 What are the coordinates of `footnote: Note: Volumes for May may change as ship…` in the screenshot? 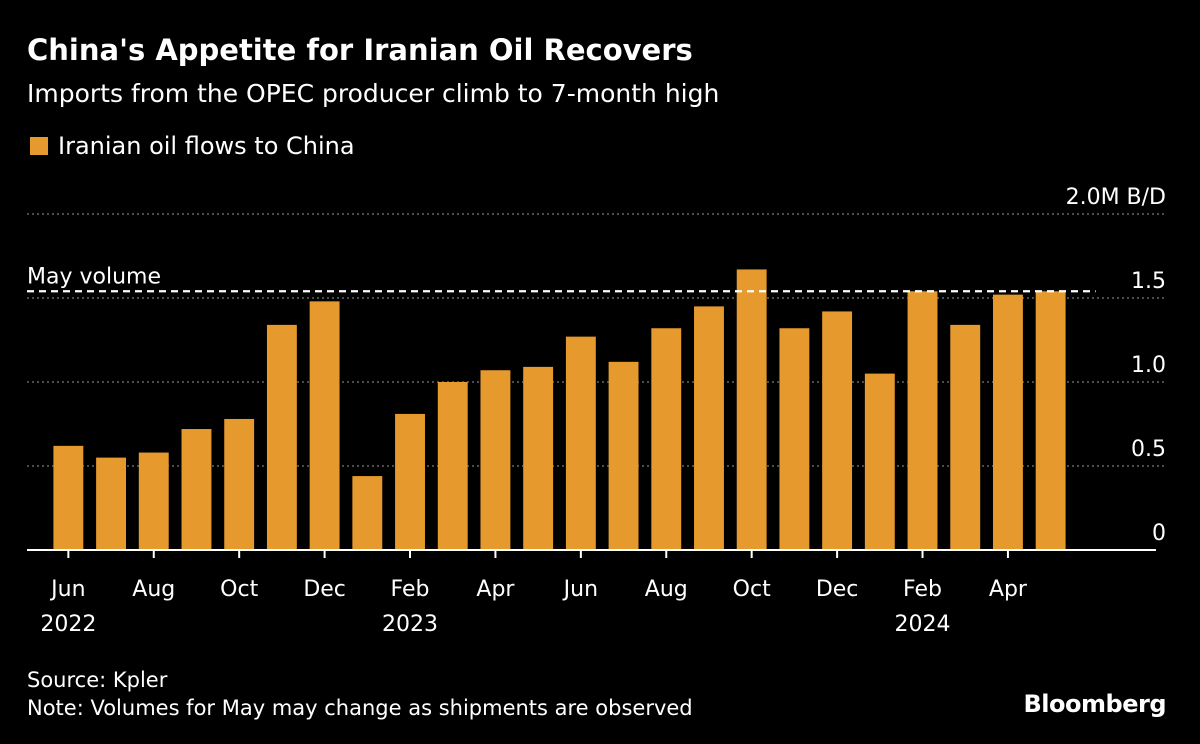 It's located at (360, 708).